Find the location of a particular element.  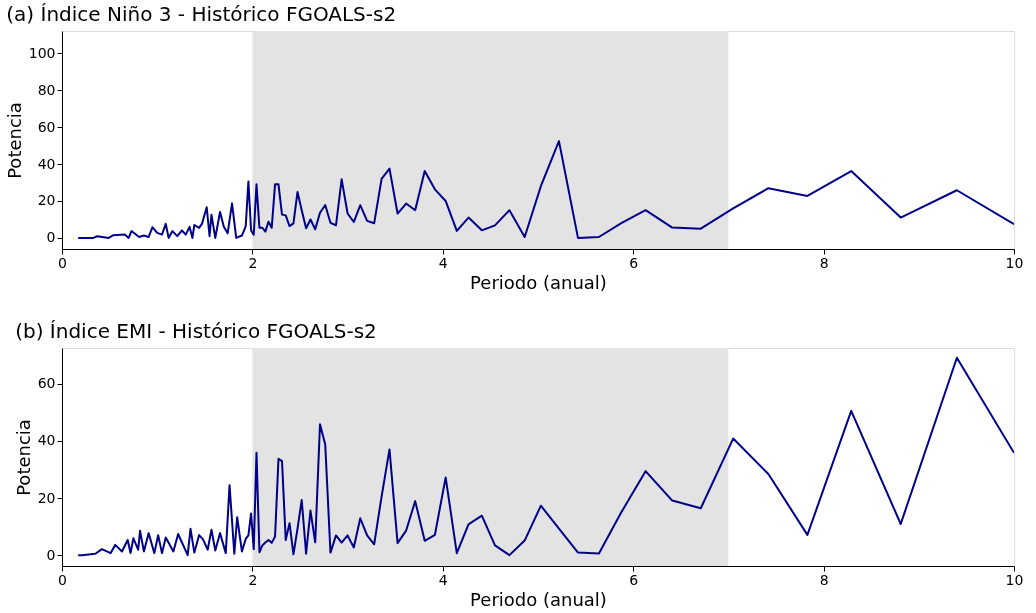

y-tick-label: 100 is located at coordinates (42, 52).